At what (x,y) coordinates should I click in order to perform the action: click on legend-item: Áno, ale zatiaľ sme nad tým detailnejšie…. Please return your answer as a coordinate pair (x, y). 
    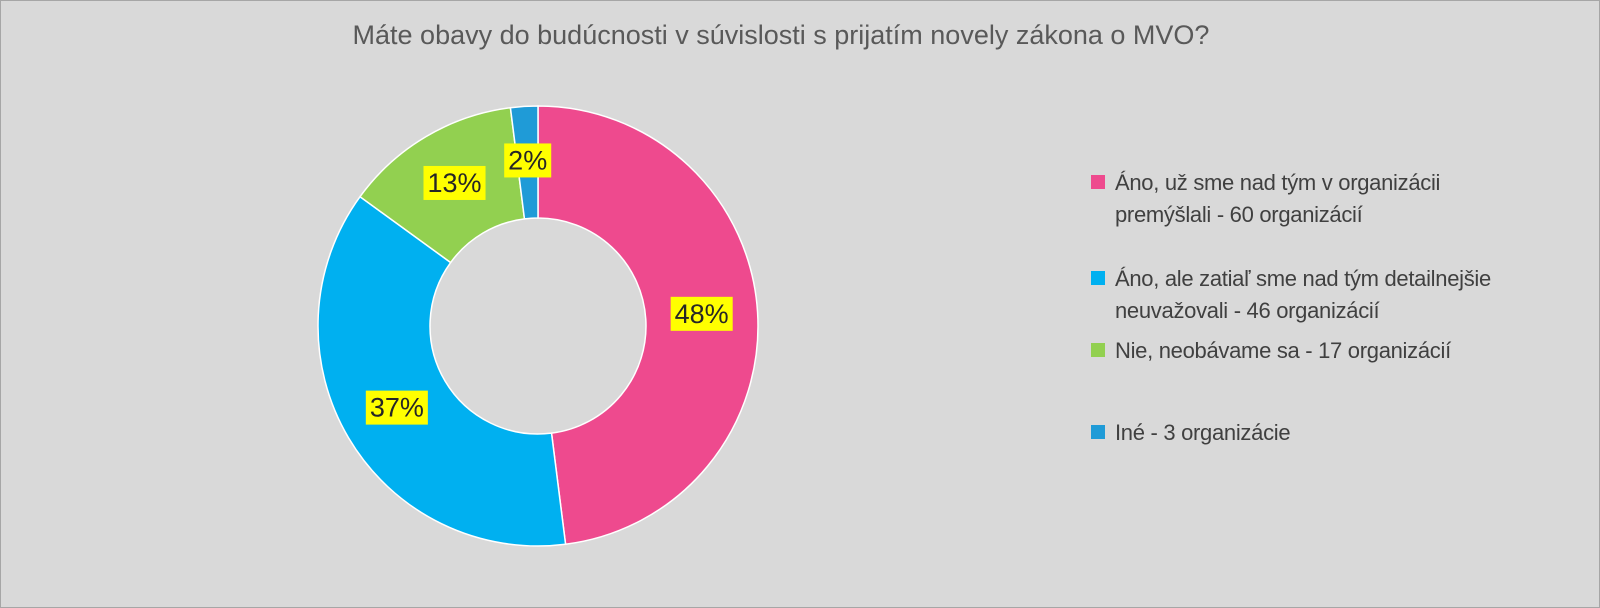
    Looking at the image, I should click on (1311, 295).